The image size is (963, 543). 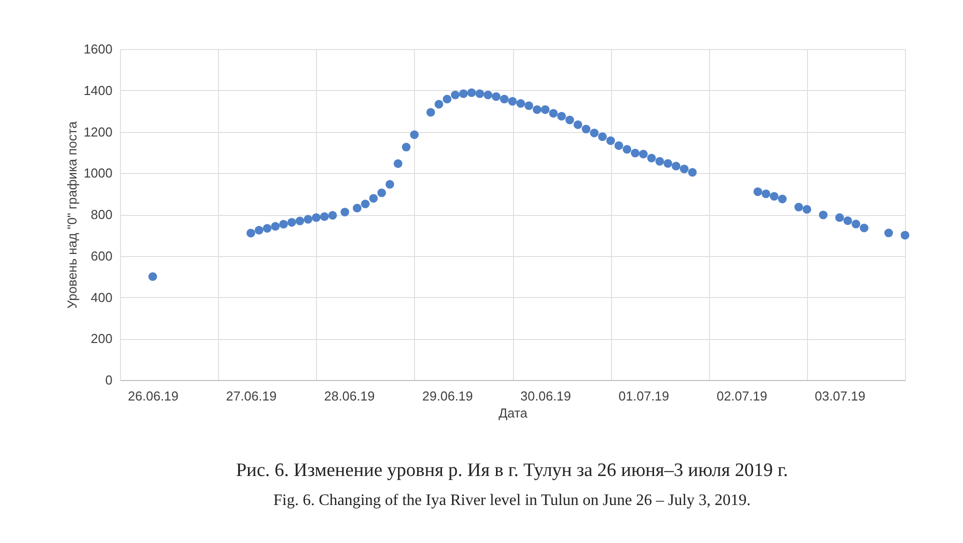 What do you see at coordinates (546, 396) in the screenshot?
I see `x-tick-label: 30.06.19` at bounding box center [546, 396].